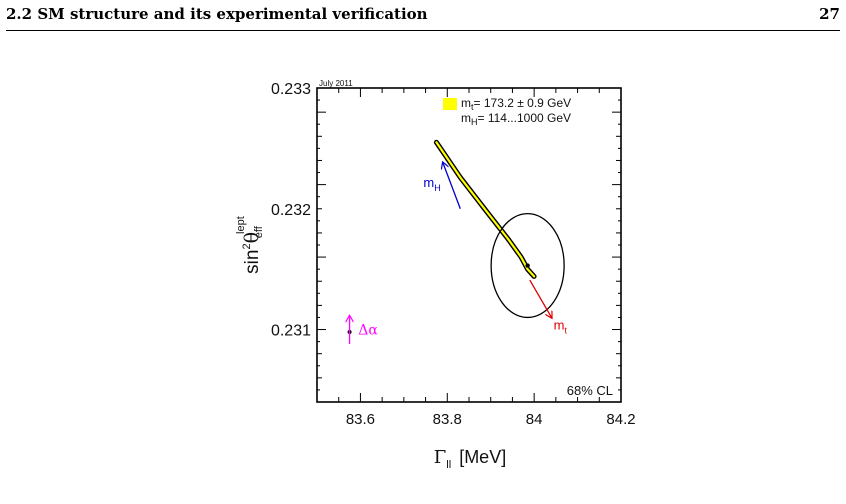 This screenshot has height=504, width=846. Describe the element at coordinates (516, 104) in the screenshot. I see `legend-line-mt: mt= 173.2 ± 0.9 GeV` at that location.